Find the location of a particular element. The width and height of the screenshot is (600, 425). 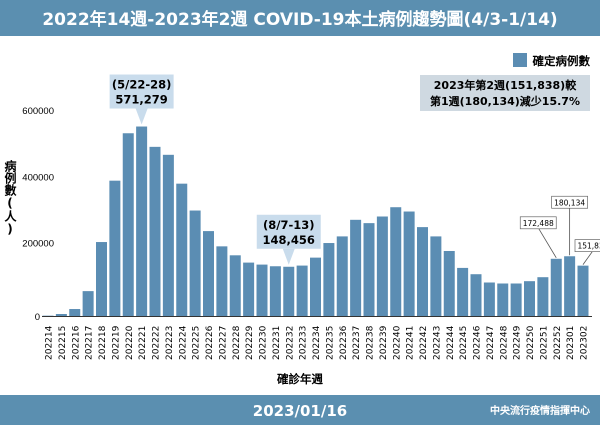

x-tick-label: 202222 is located at coordinates (157, 343).